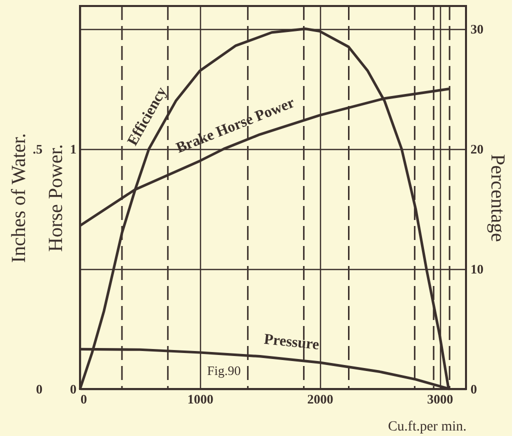 Image resolution: width=531 pixels, height=436 pixels. What do you see at coordinates (200, 399) in the screenshot?
I see `x-tick-label: 1000` at bounding box center [200, 399].